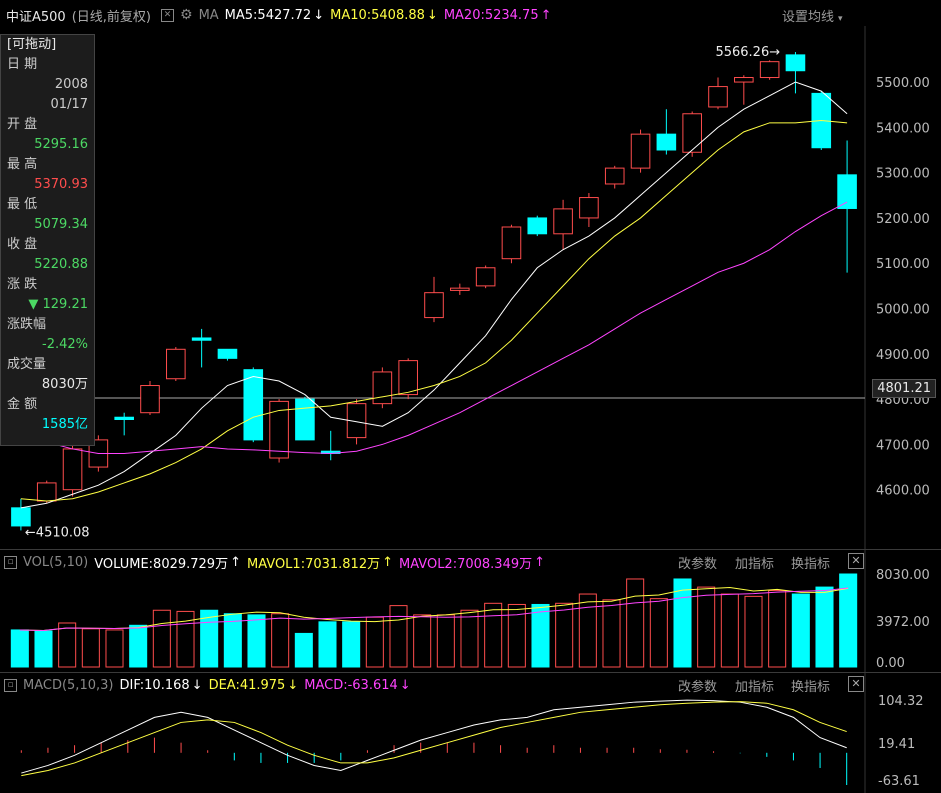 The image size is (941, 793). What do you see at coordinates (434, 609) in the screenshot?
I see `mavol1-line` at bounding box center [434, 609].